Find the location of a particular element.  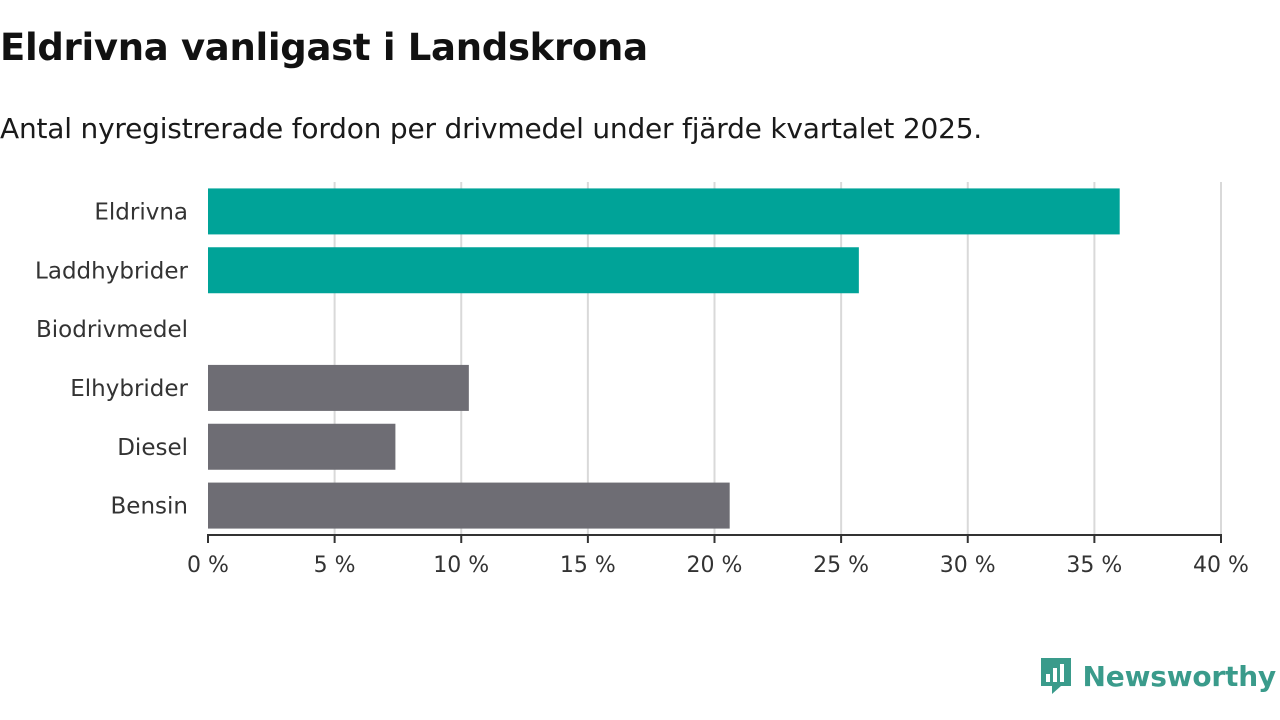

category-label: Bensin is located at coordinates (149, 507).